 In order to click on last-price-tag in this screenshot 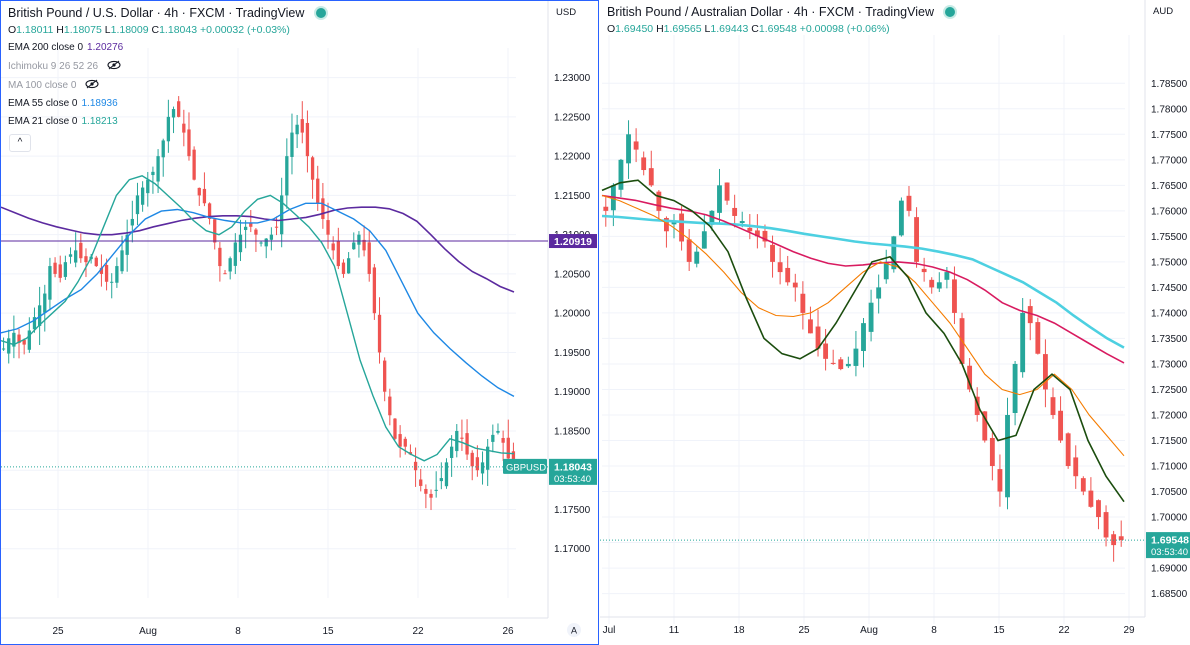, I will do `click(573, 471)`.